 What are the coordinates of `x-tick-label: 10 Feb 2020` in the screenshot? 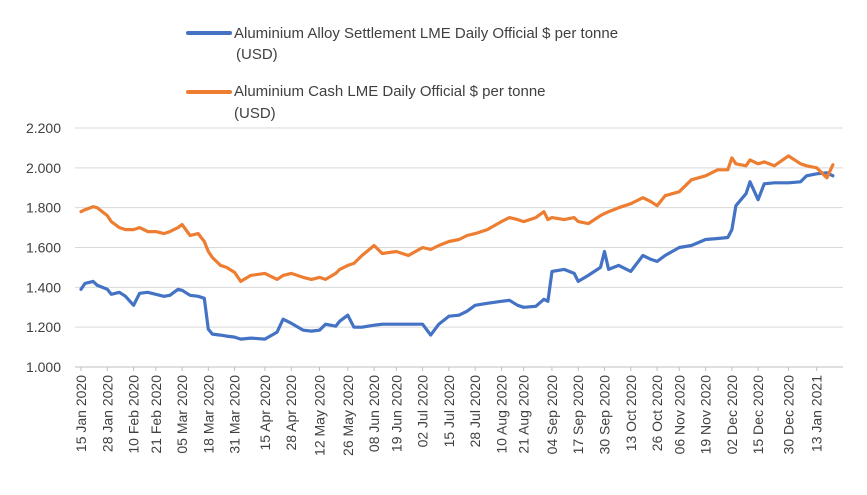 It's located at (134, 414).